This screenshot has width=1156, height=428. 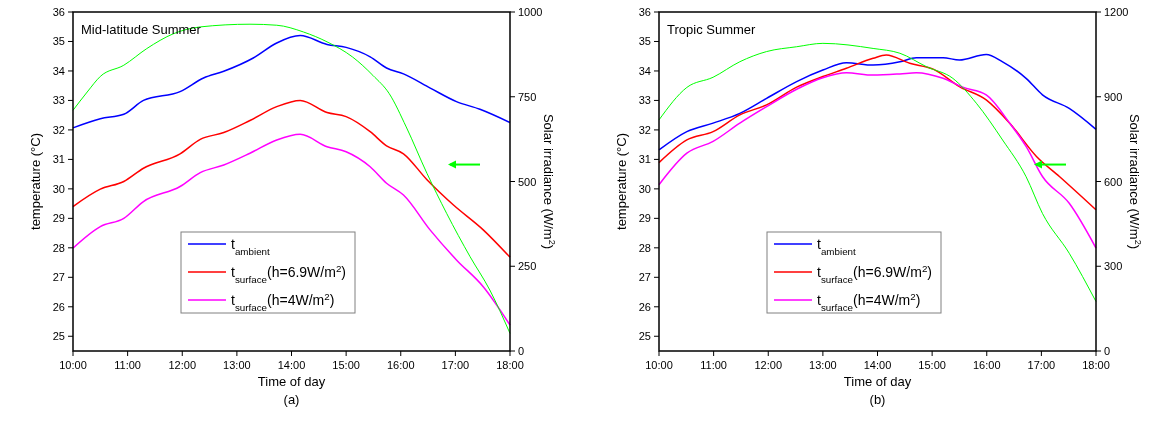 I want to click on text: (a), so click(x=291, y=399).